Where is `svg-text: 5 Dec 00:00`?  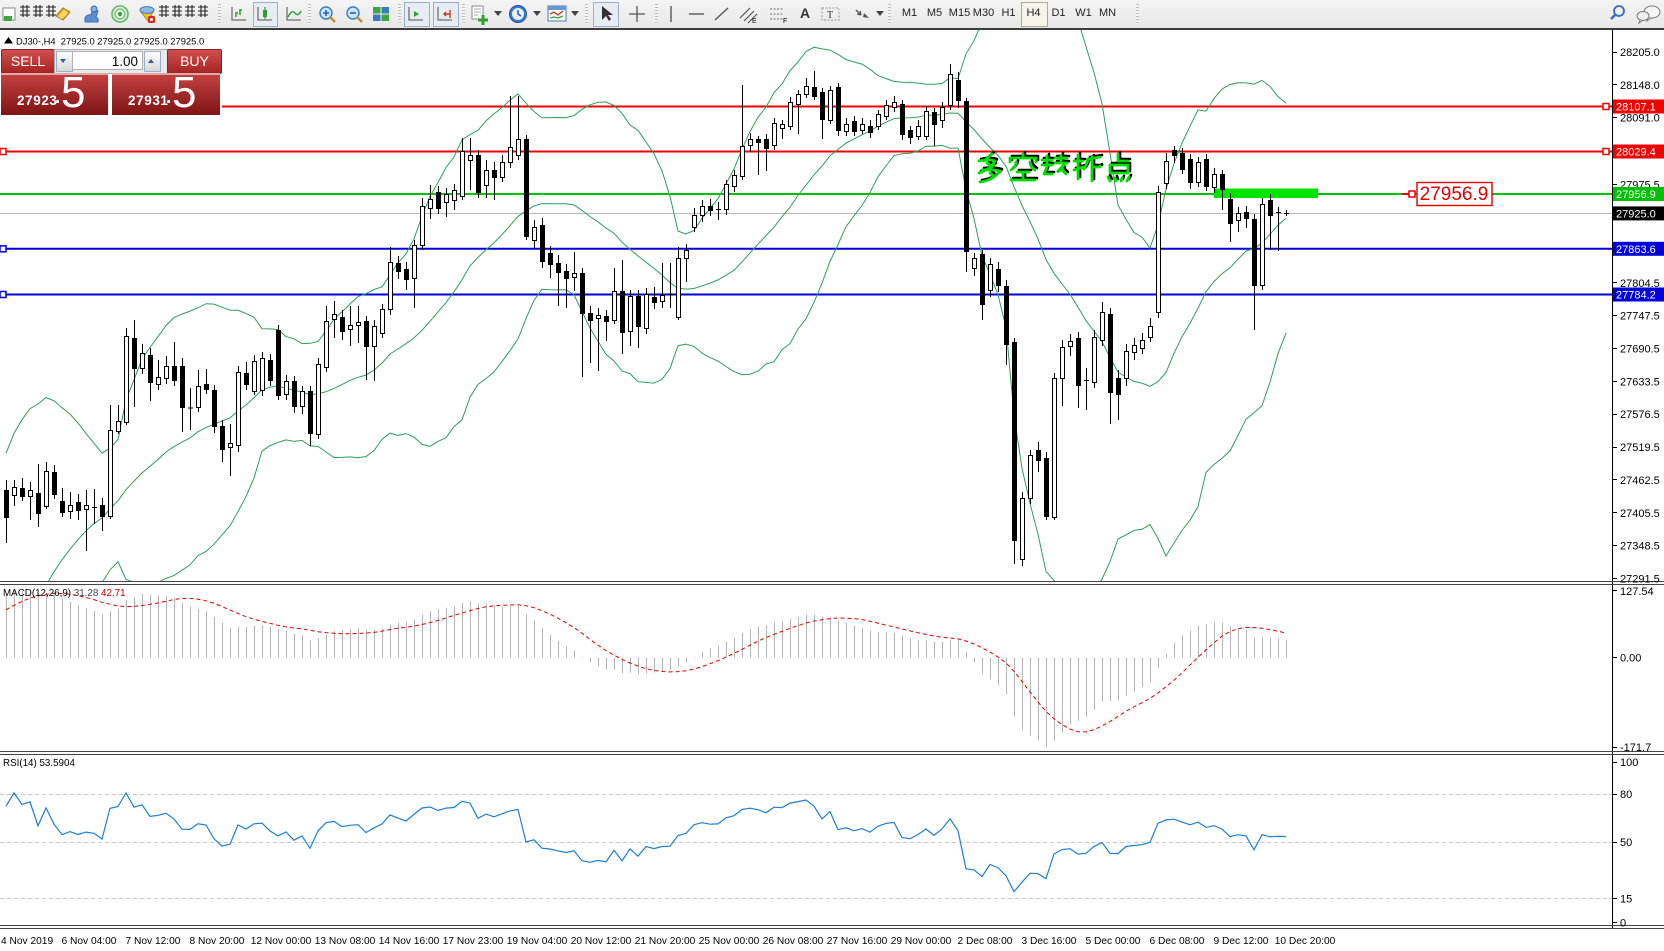
svg-text: 5 Dec 00:00 is located at coordinates (1113, 941).